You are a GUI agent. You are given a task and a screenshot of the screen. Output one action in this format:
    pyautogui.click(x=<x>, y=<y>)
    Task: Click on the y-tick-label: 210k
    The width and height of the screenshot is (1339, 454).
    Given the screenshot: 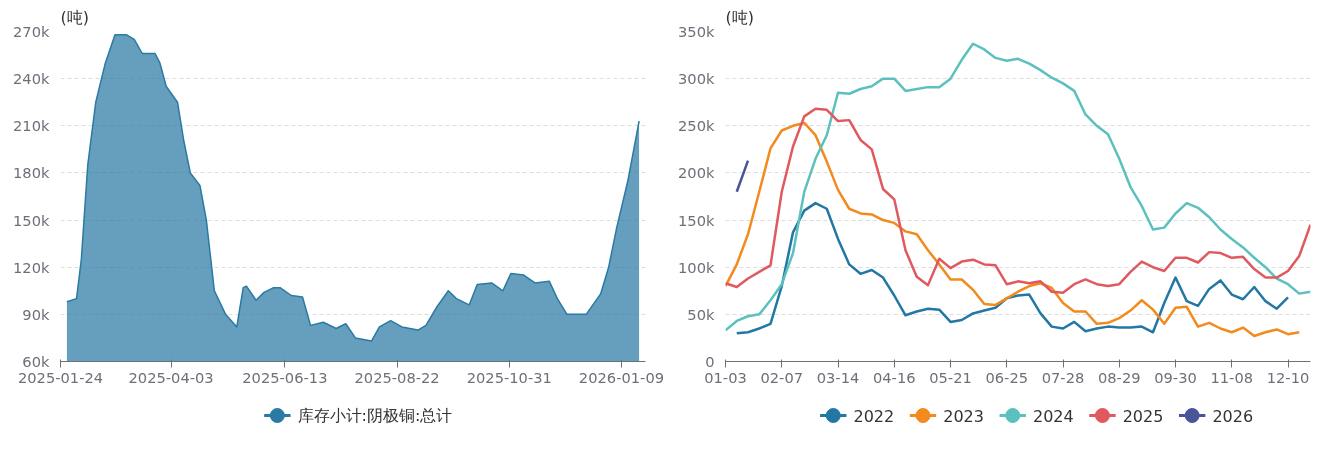 What is the action you would take?
    pyautogui.click(x=32, y=126)
    